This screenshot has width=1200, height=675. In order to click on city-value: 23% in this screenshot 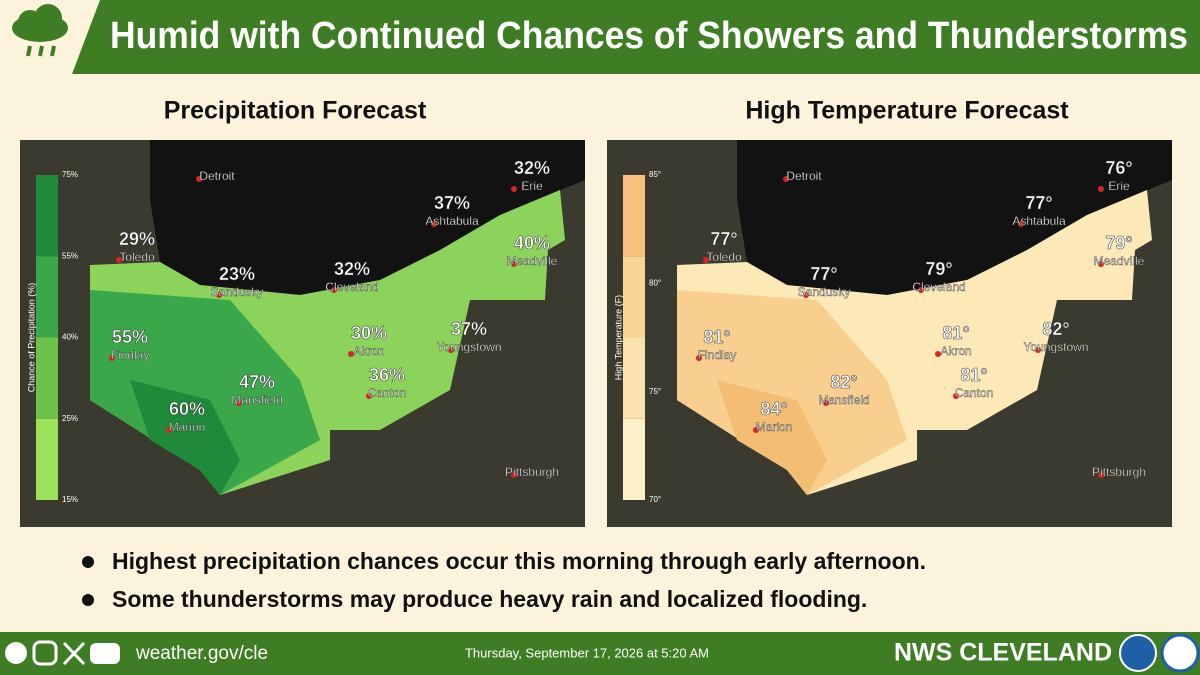, I will do `click(237, 274)`.